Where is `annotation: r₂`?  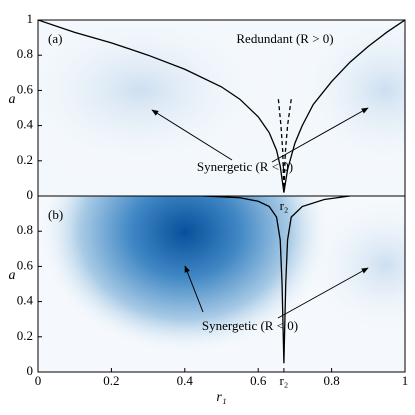
annotation: r₂ is located at coordinates (284, 205).